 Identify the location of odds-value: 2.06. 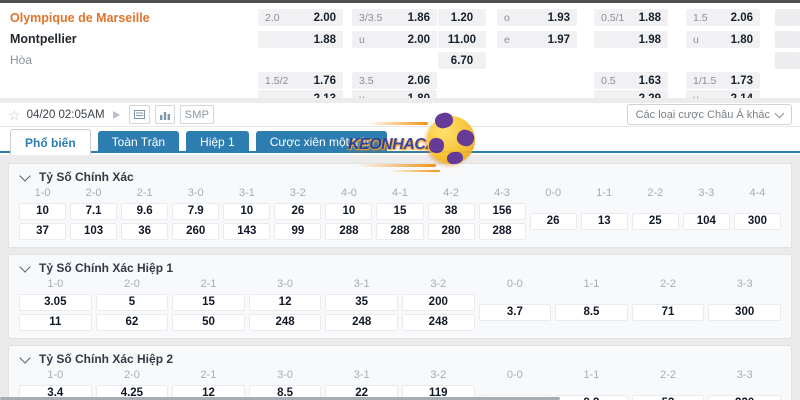
(418, 80).